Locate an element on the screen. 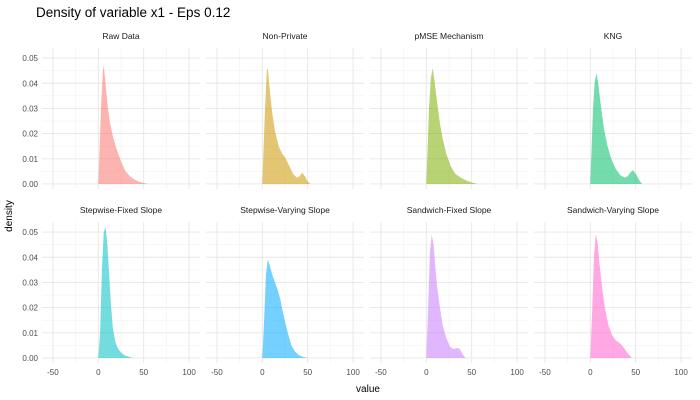 This screenshot has width=700, height=400. facet-strip-label: Sandwich-Varying Slope is located at coordinates (613, 210).